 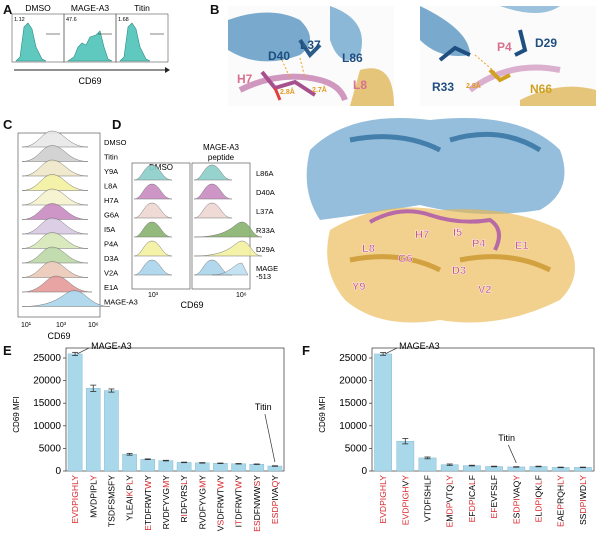 I want to click on x-tick-label-9: ITDFRWTWY, so click(x=239, y=501).